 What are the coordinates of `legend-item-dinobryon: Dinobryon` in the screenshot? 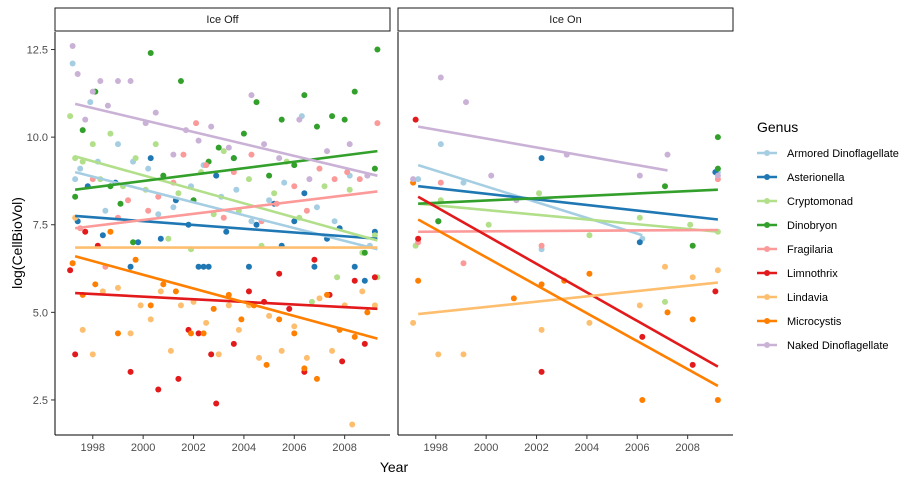 It's located at (797, 226).